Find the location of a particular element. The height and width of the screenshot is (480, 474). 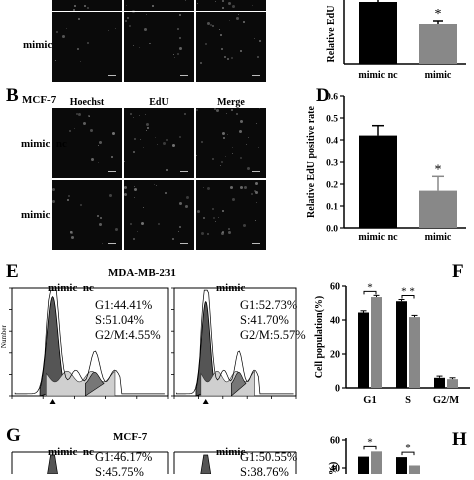

y-tick-label: 0.4 is located at coordinates (332, 142).